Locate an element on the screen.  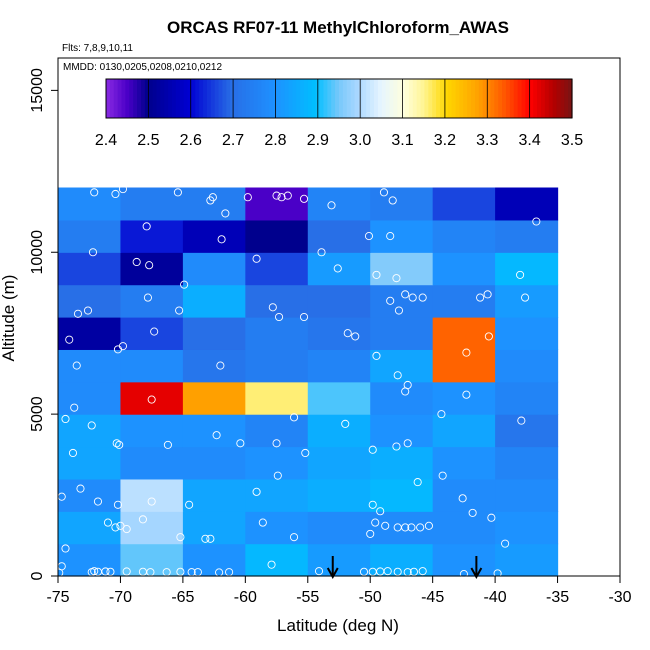
colorbar-tick-label: 2.6 is located at coordinates (191, 140).